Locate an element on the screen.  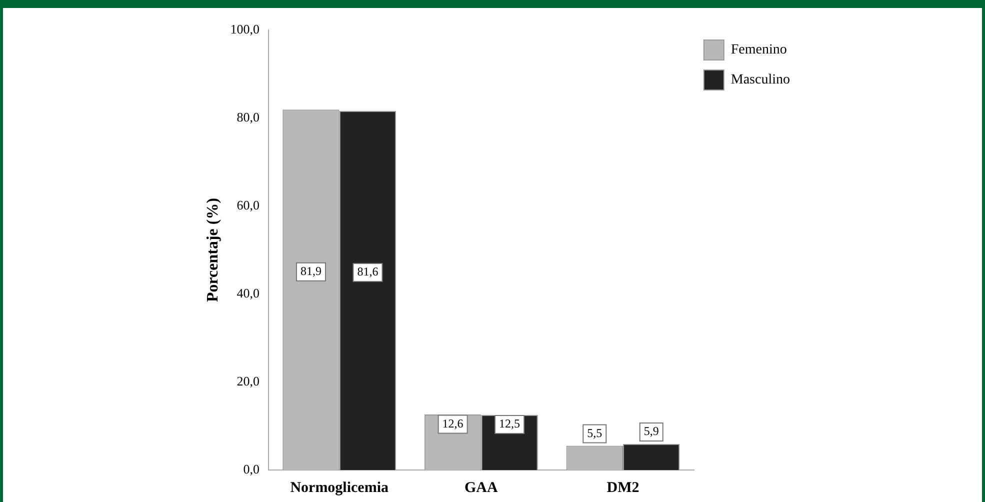
y-tick-label: 60,0 is located at coordinates (248, 204).